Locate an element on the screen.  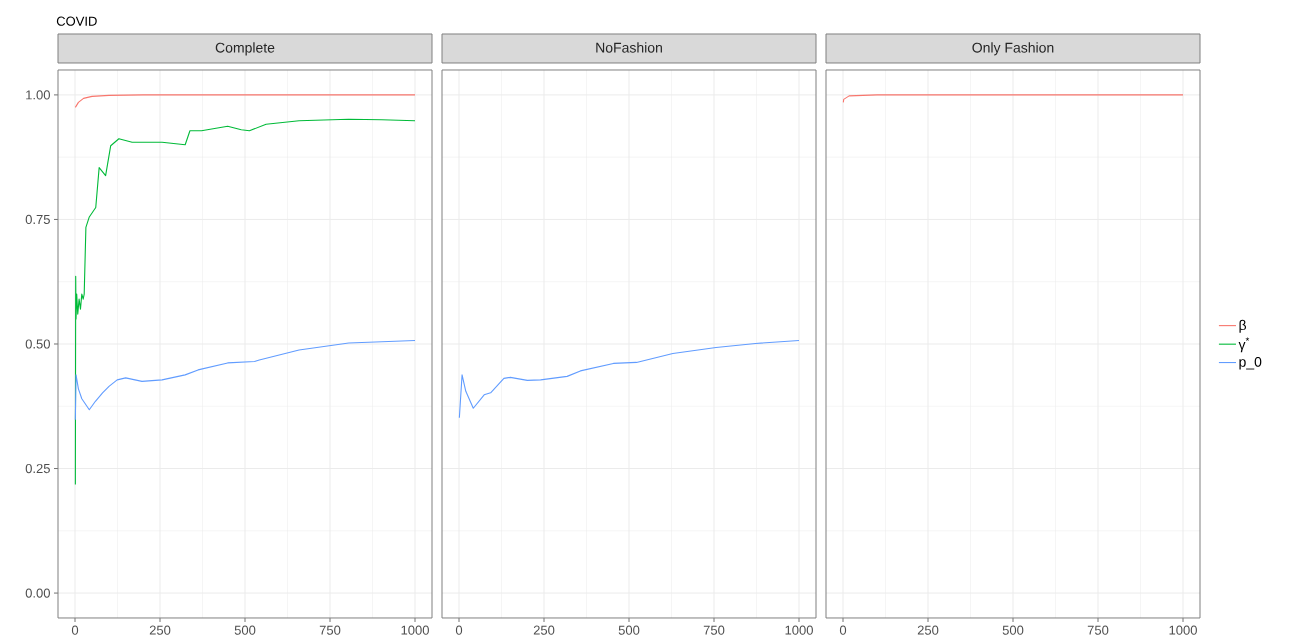
text: COVID is located at coordinates (76, 21).